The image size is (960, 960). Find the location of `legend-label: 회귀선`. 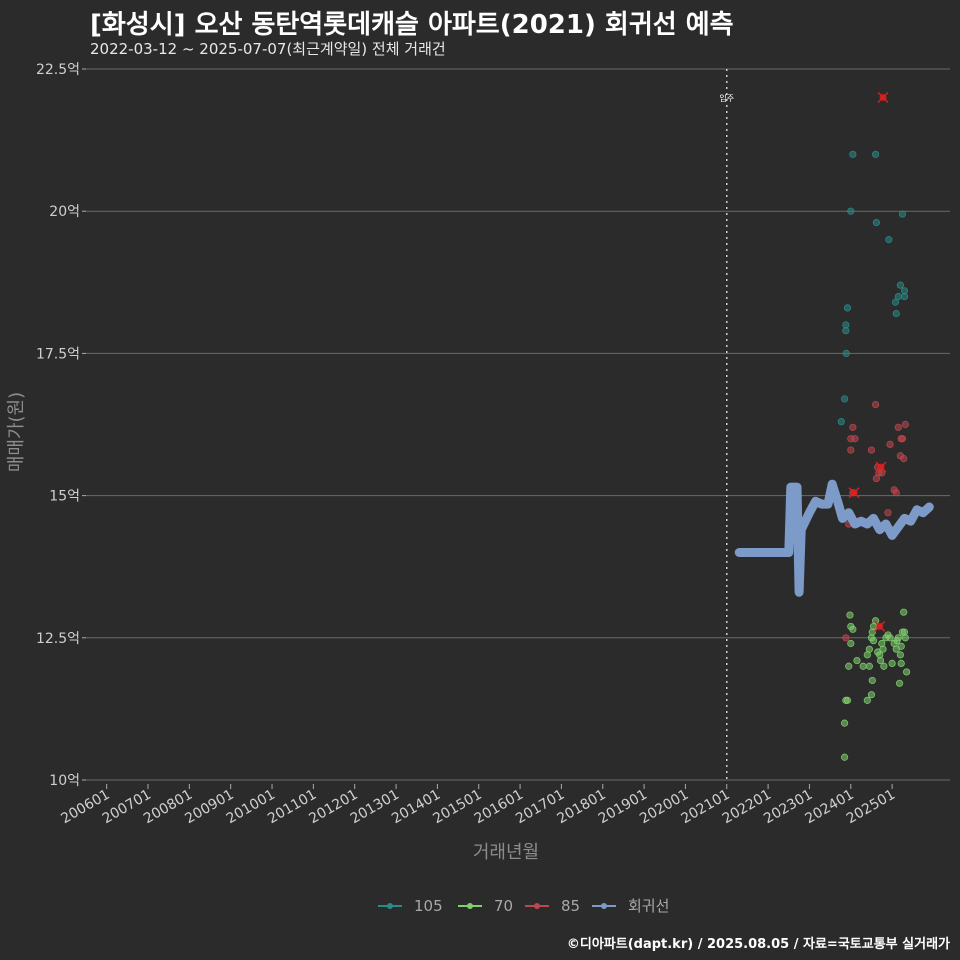

legend-label: 회귀선 is located at coordinates (648, 906).